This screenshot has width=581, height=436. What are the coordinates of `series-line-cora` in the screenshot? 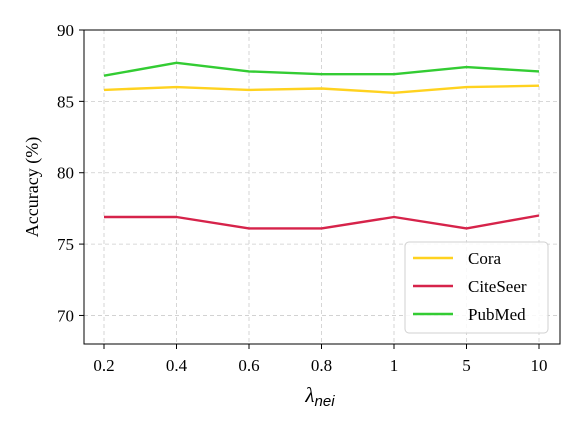 It's located at (321, 89).